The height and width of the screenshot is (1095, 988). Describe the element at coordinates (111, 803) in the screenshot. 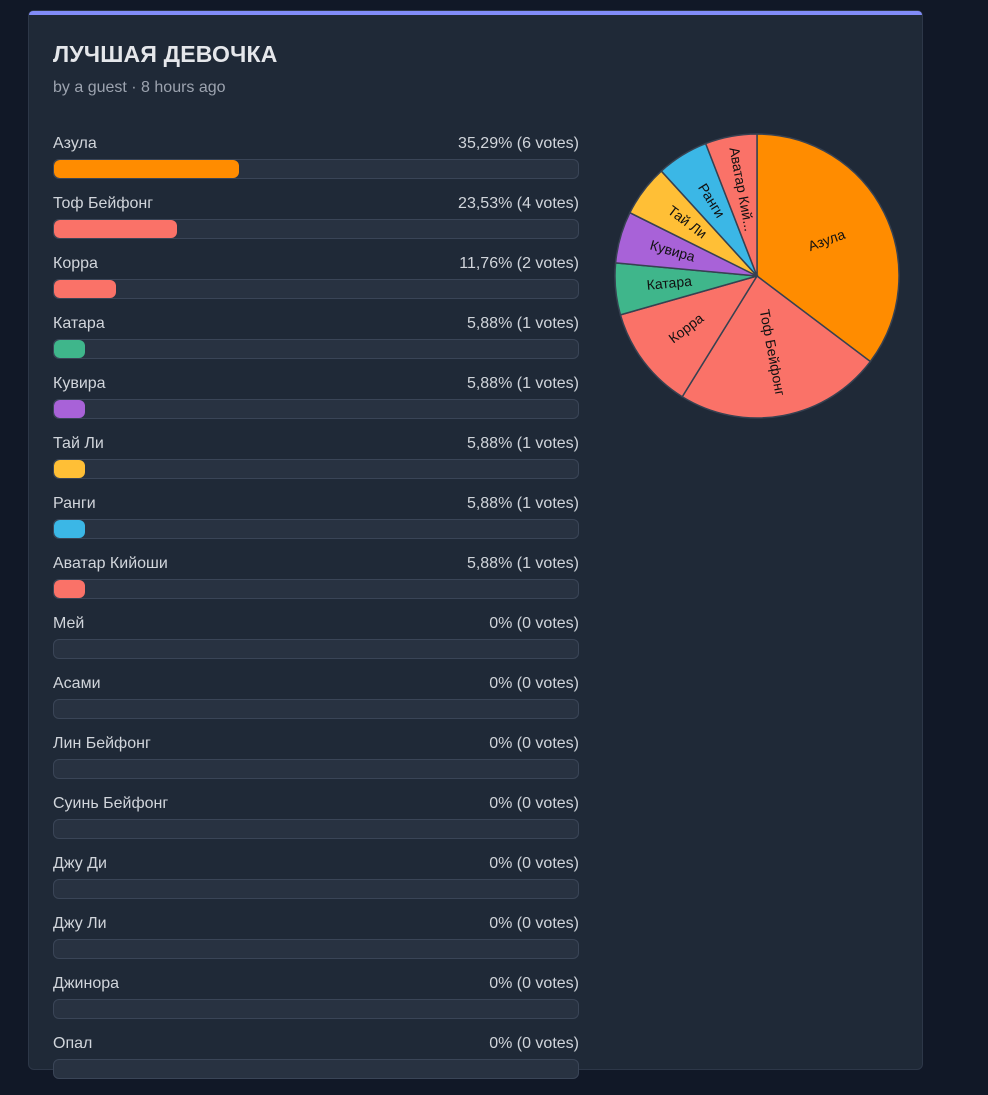

I see `option-label: Суинь Бейфонг` at that location.